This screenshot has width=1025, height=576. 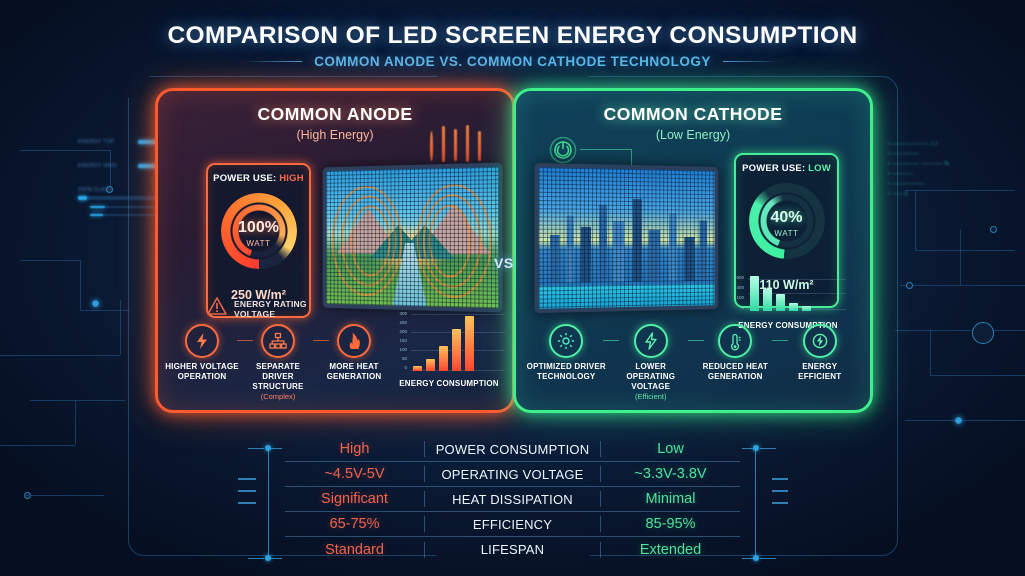 I want to click on power-use-value-left: HIGH, so click(x=291, y=178).